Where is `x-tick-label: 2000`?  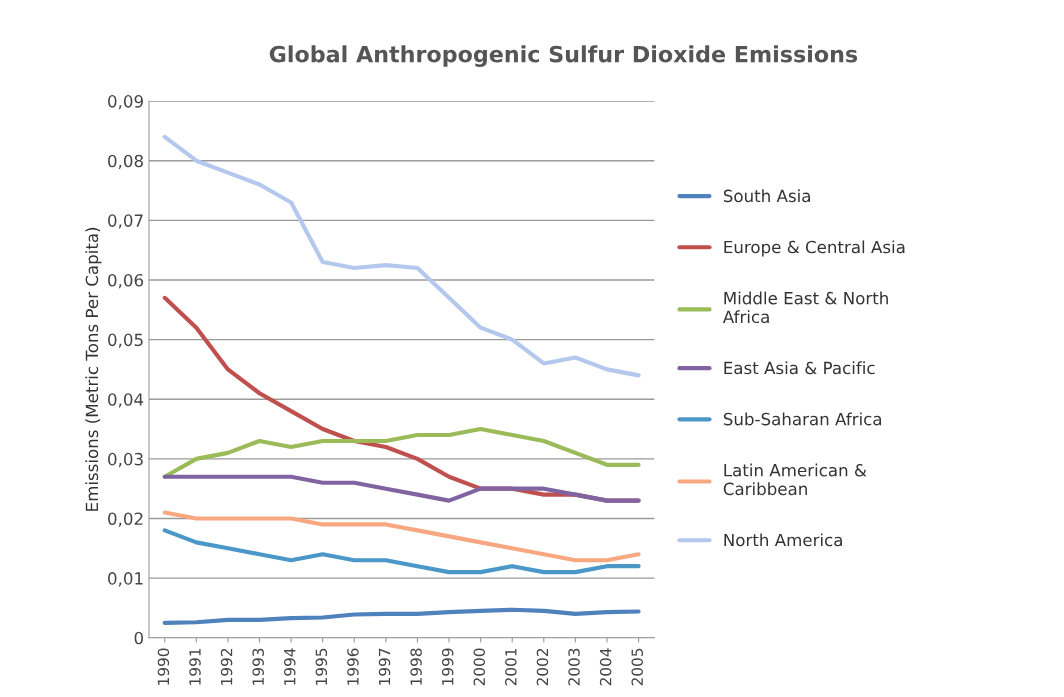 x-tick-label: 2000 is located at coordinates (479, 667).